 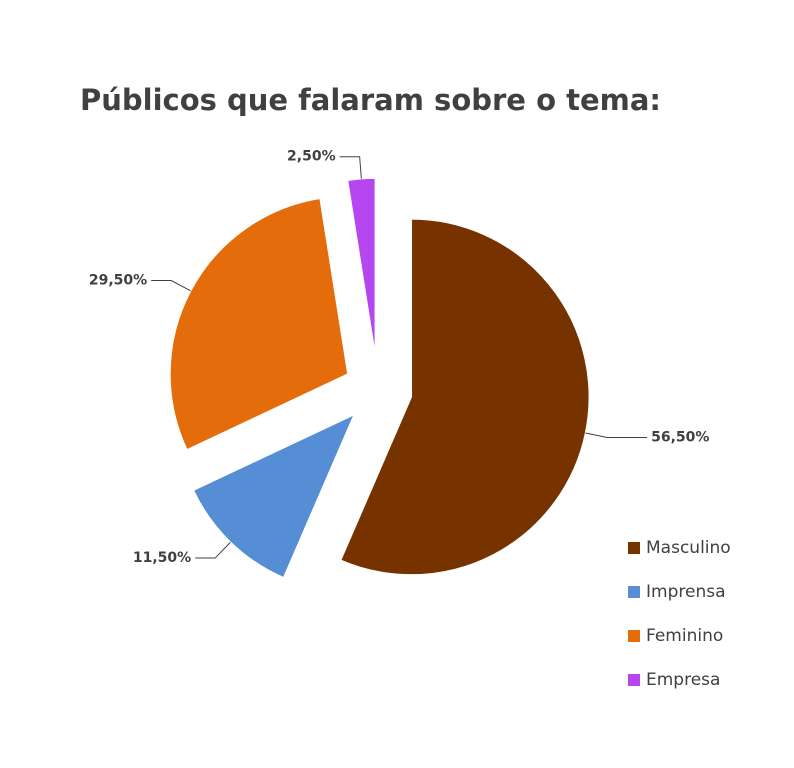 What do you see at coordinates (162, 558) in the screenshot?
I see `data-label: 11,50%` at bounding box center [162, 558].